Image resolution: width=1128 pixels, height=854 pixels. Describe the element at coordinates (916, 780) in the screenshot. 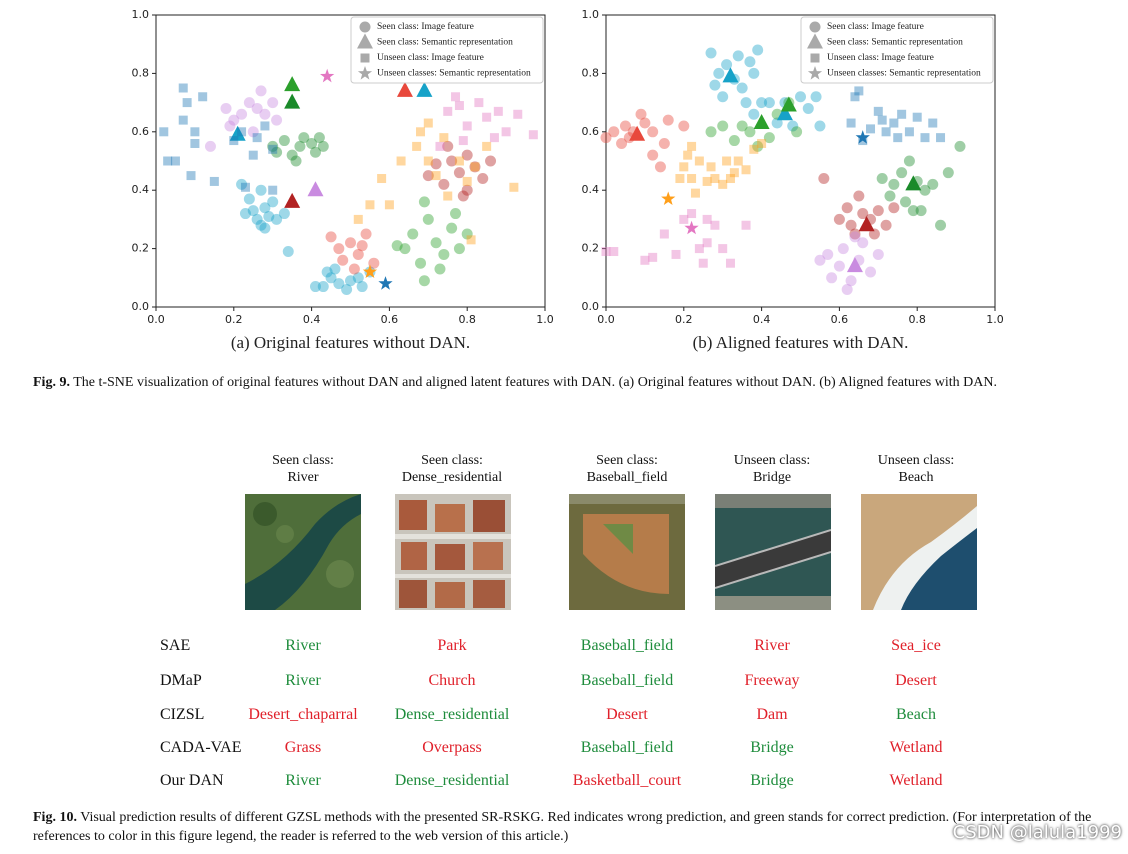

I see `prediction: Wetland` at that location.